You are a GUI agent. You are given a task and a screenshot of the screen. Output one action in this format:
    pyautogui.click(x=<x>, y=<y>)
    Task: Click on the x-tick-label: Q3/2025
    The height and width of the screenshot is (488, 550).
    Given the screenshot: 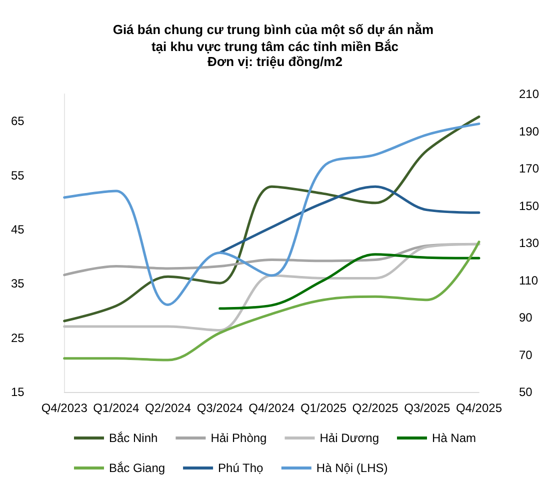 What is the action you would take?
    pyautogui.click(x=427, y=408)
    